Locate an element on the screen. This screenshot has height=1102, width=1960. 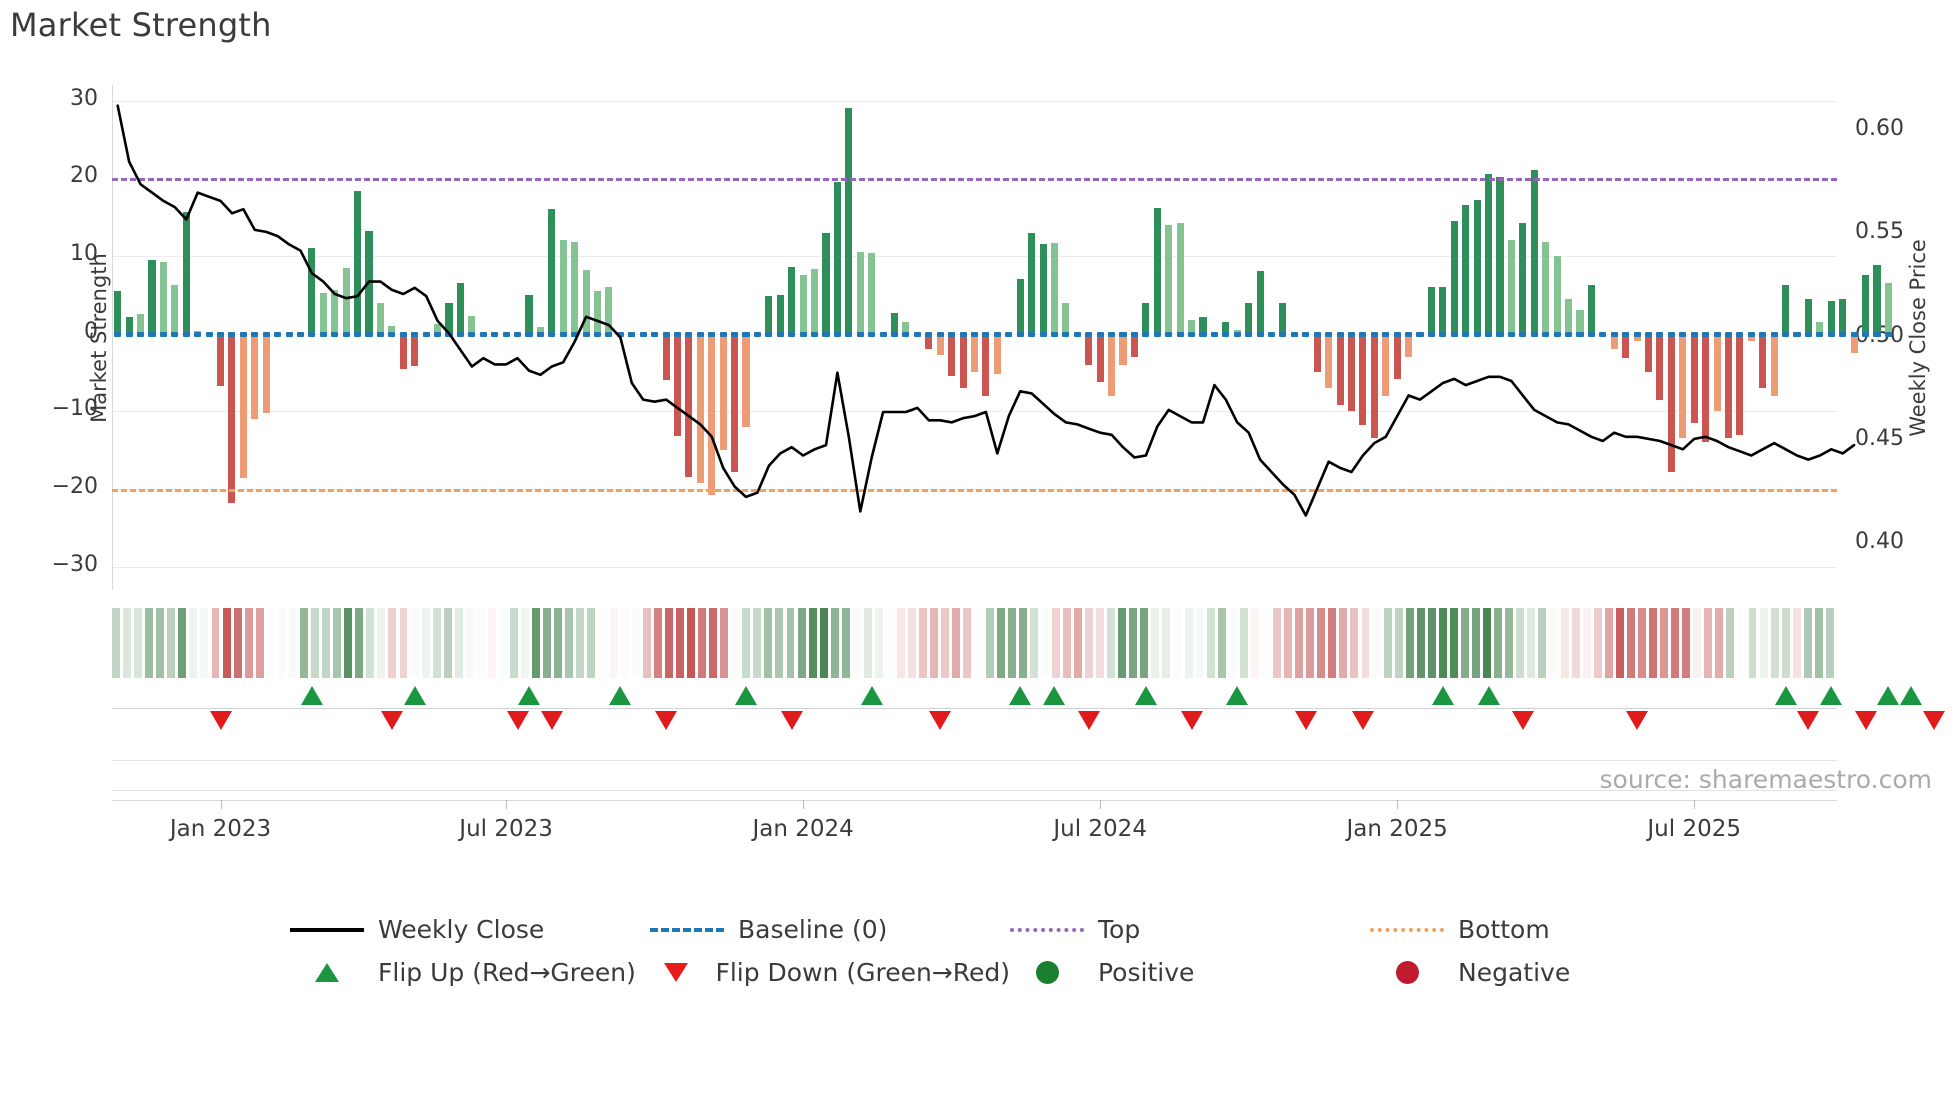
top-reference-line is located at coordinates (974, 180).